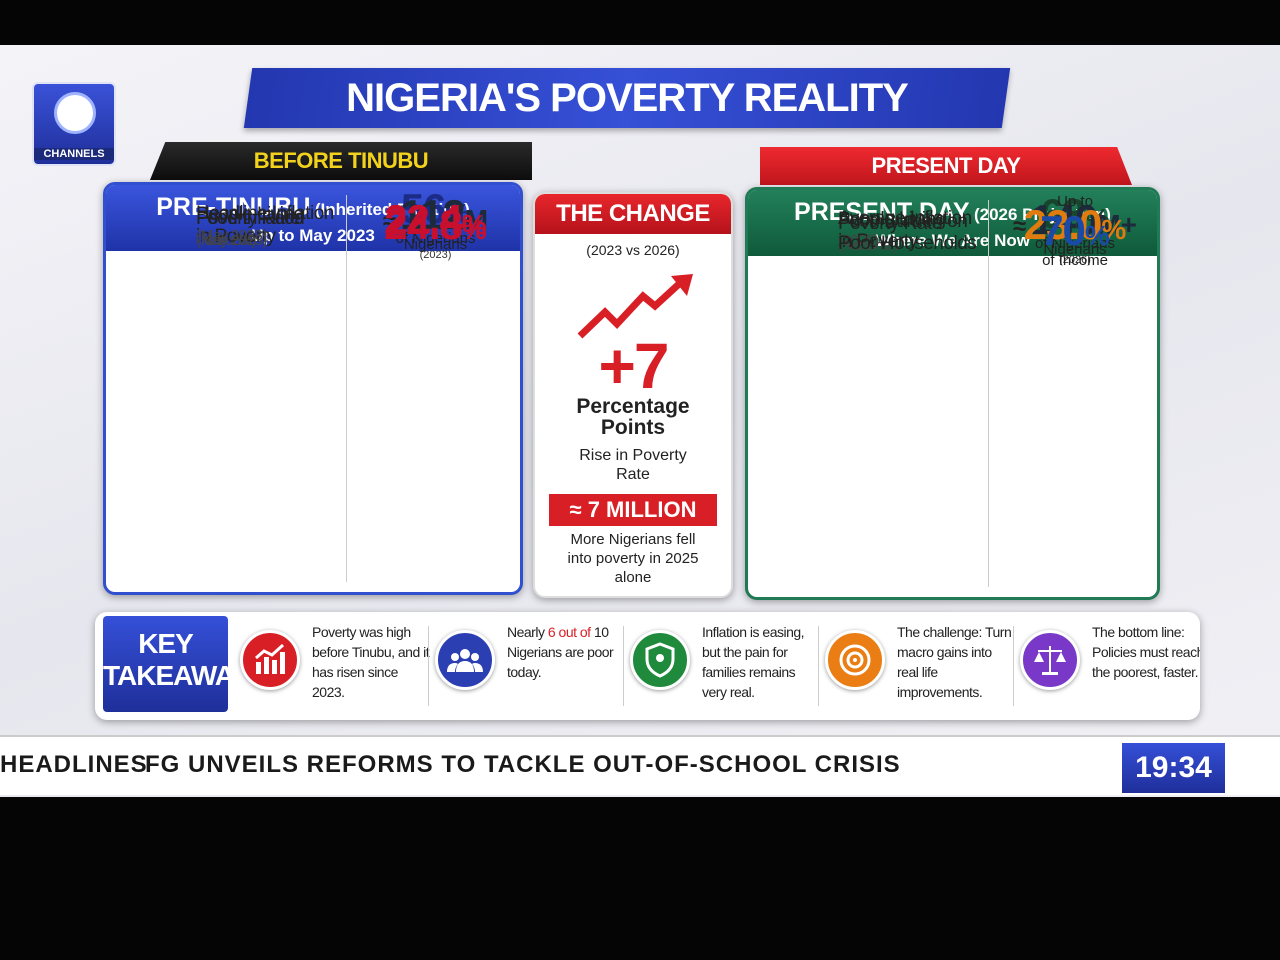 The width and height of the screenshot is (1280, 960). Describe the element at coordinates (682, 285) in the screenshot. I see `arrow-head` at that location.